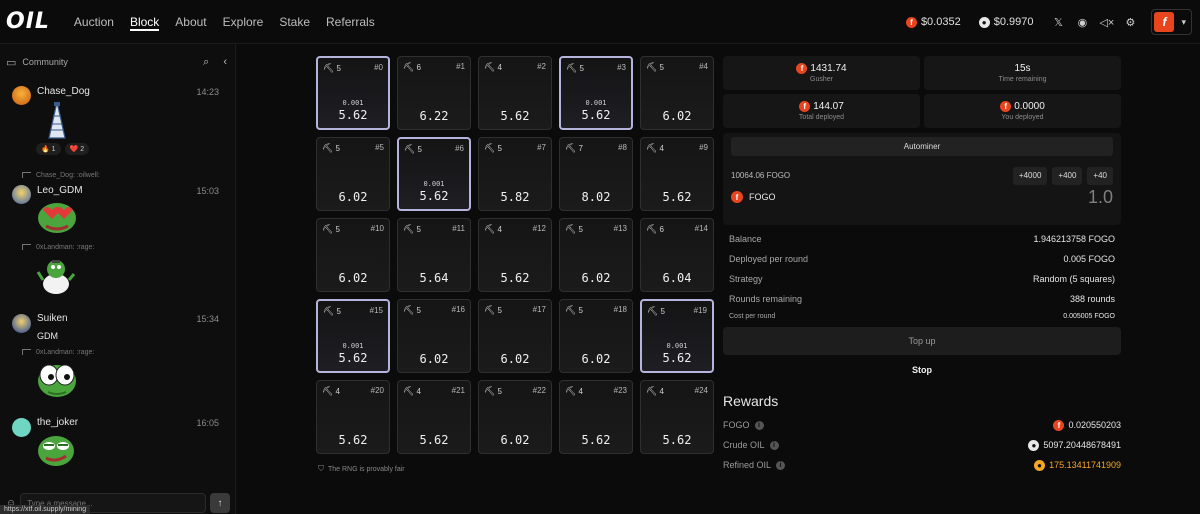 This screenshot has width=1200, height=514. I want to click on tile-number: #11, so click(458, 228).